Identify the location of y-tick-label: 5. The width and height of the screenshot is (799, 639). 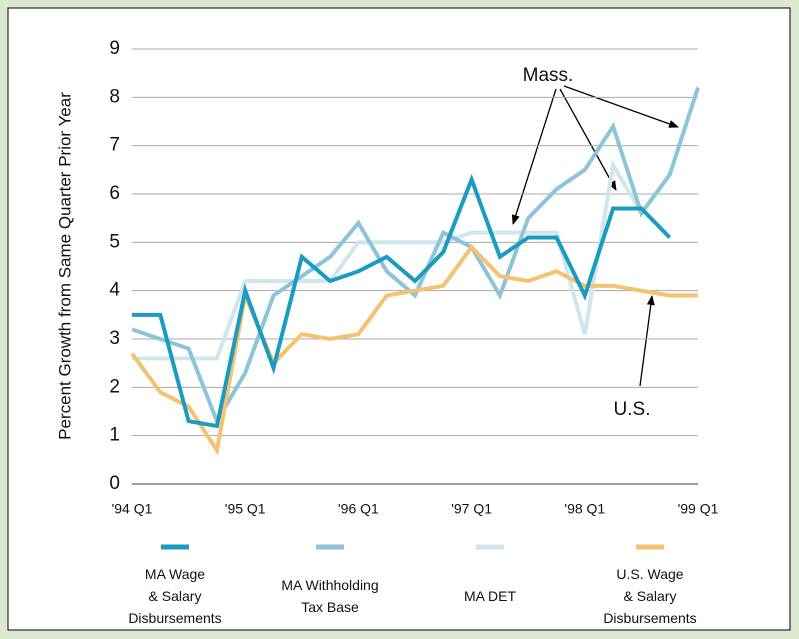
(114, 241).